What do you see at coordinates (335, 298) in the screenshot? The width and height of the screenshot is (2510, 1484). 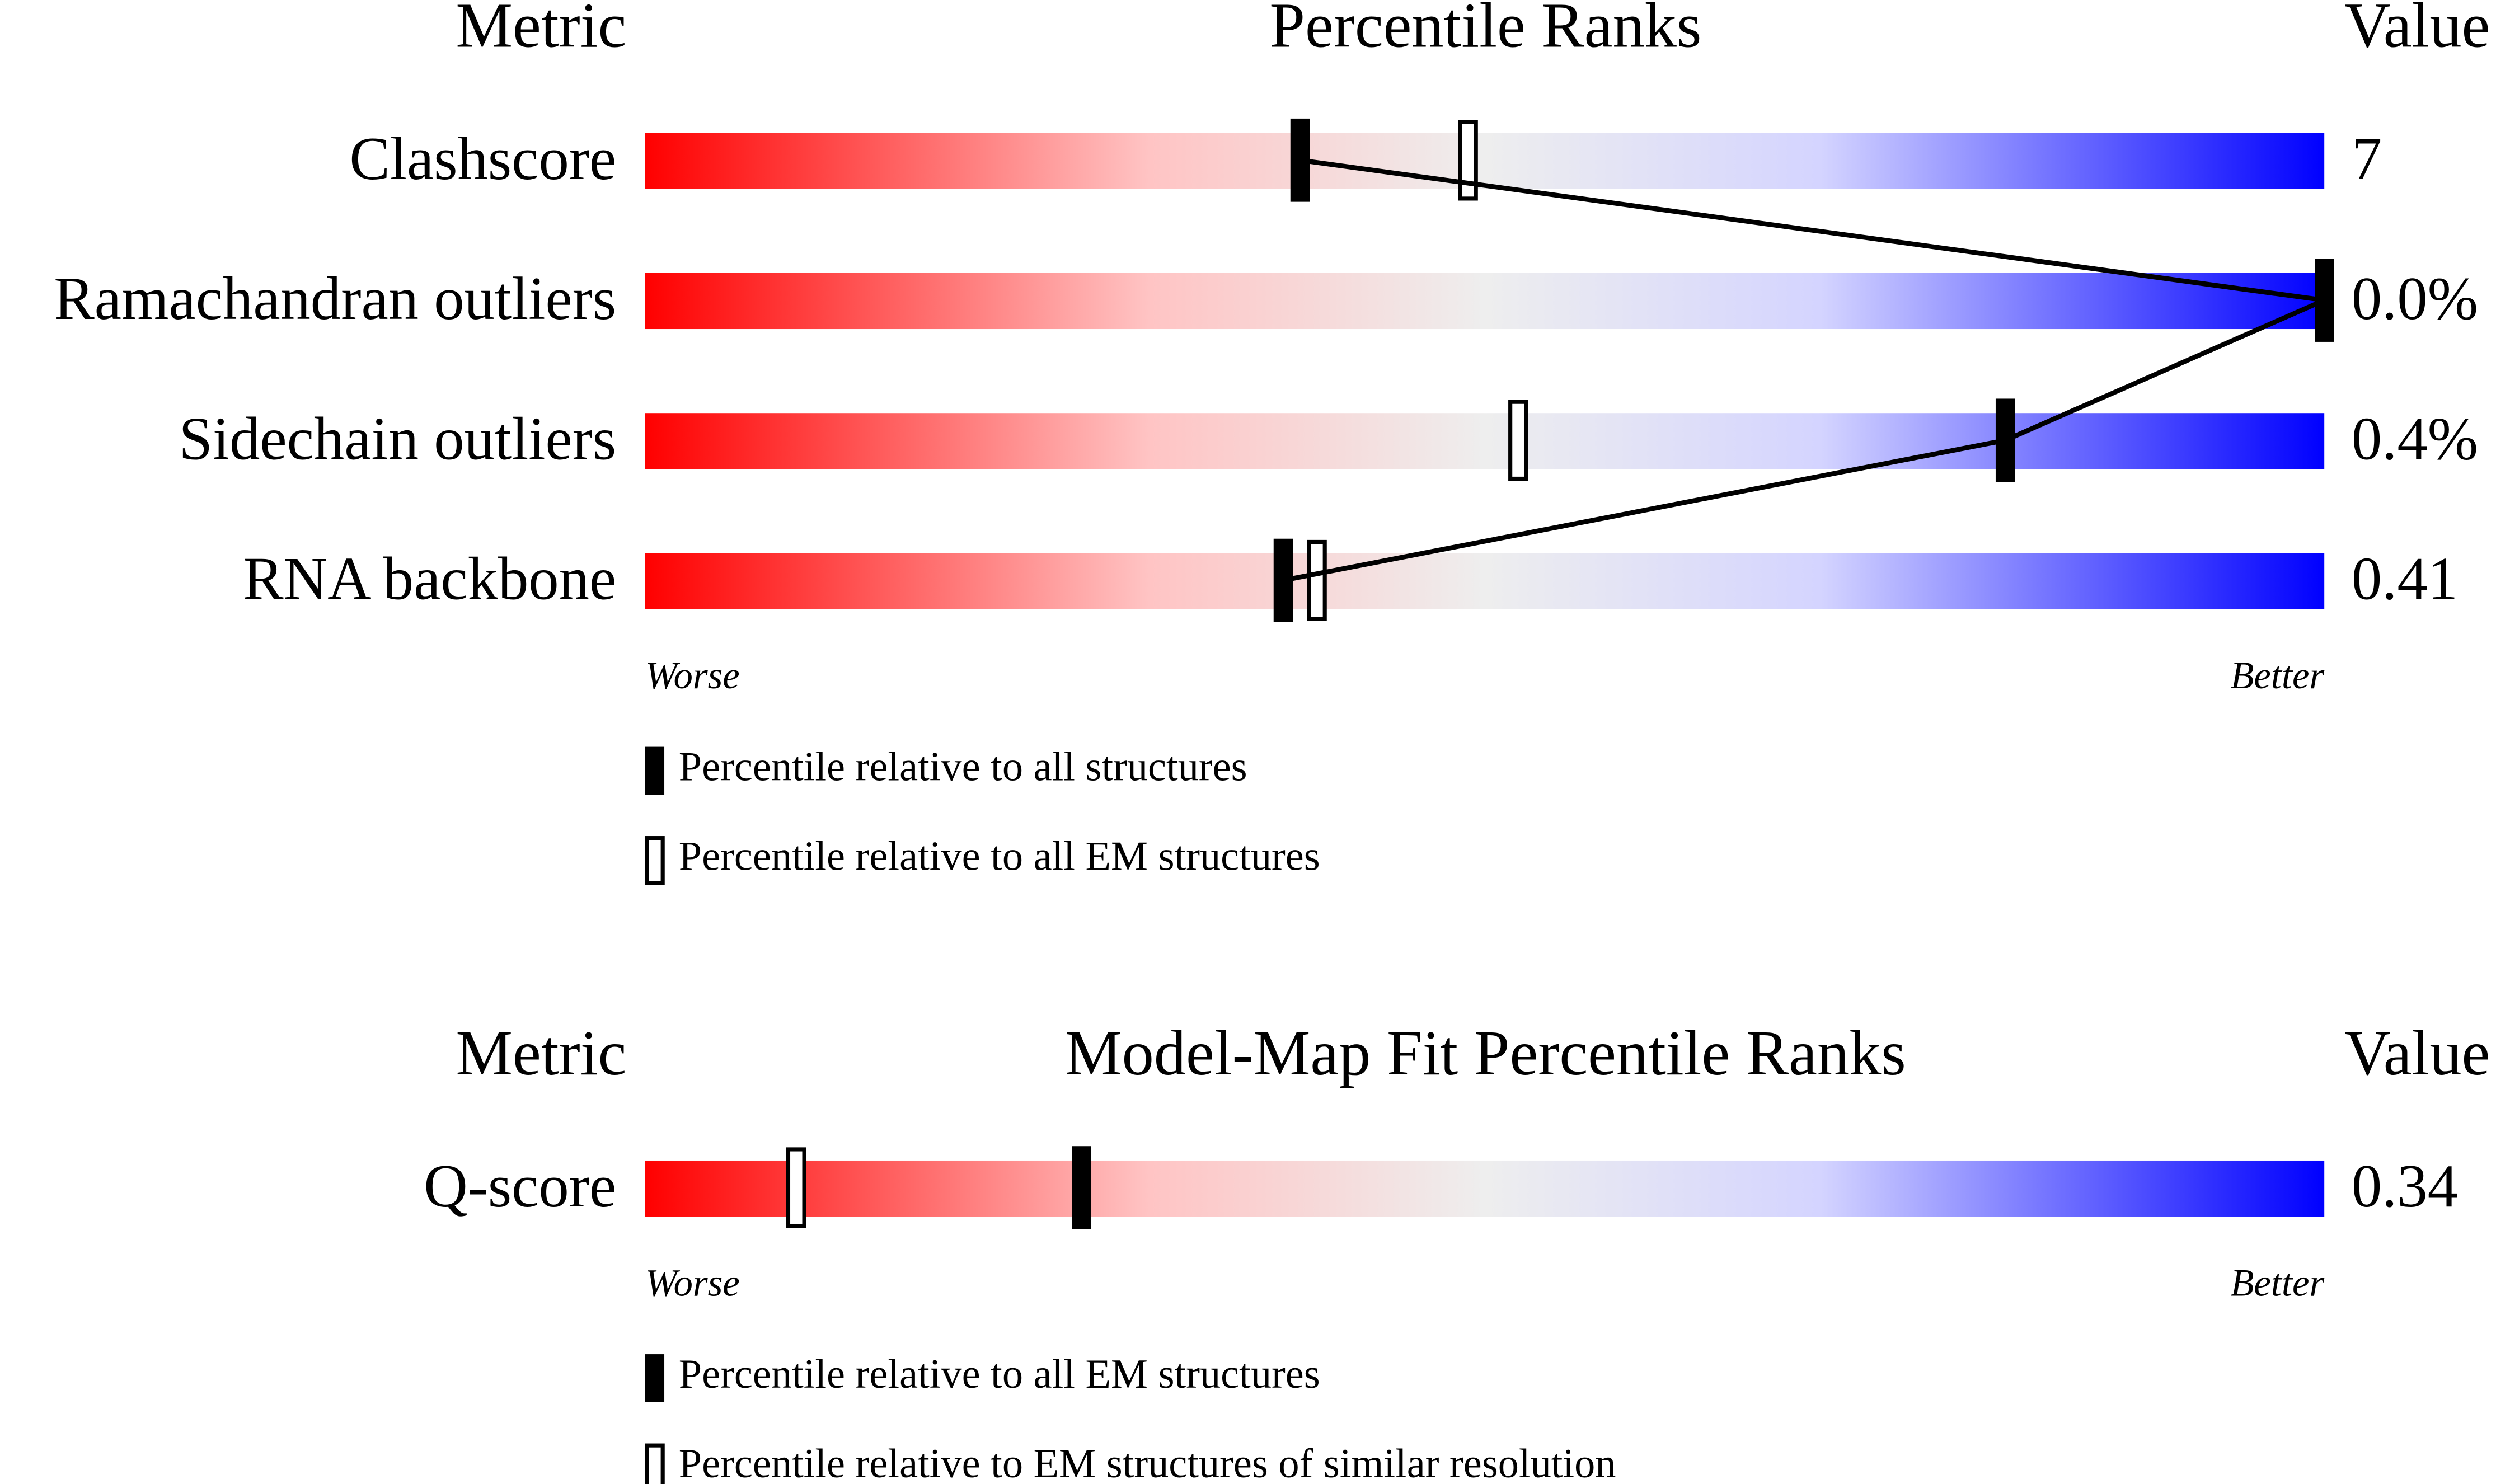 I see `metric-name: Ramachandran outliers` at bounding box center [335, 298].